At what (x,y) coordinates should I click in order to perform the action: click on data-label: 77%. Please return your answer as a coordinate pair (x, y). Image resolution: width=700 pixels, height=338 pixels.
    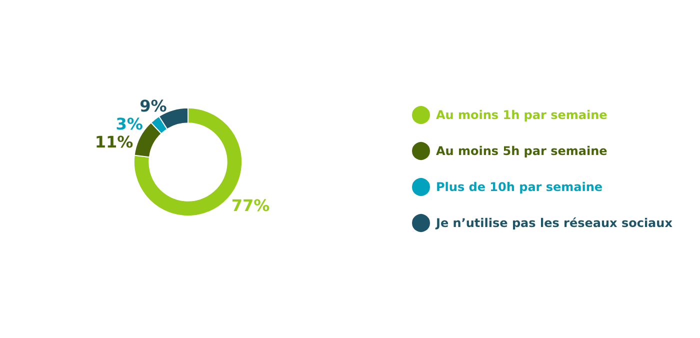
    Looking at the image, I should click on (250, 206).